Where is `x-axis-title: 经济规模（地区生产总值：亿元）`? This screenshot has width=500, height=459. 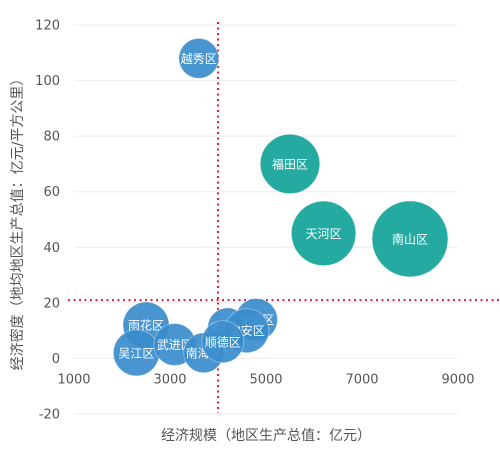
x-axis-title: 经济规模（地区生产总值：亿元） is located at coordinates (266, 436).